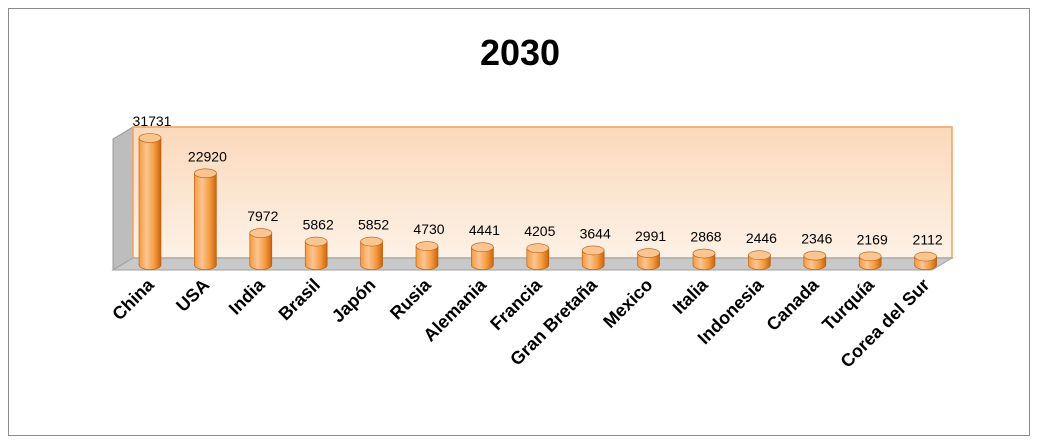  Describe the element at coordinates (539, 231) in the screenshot. I see `value-label: 4205` at that location.